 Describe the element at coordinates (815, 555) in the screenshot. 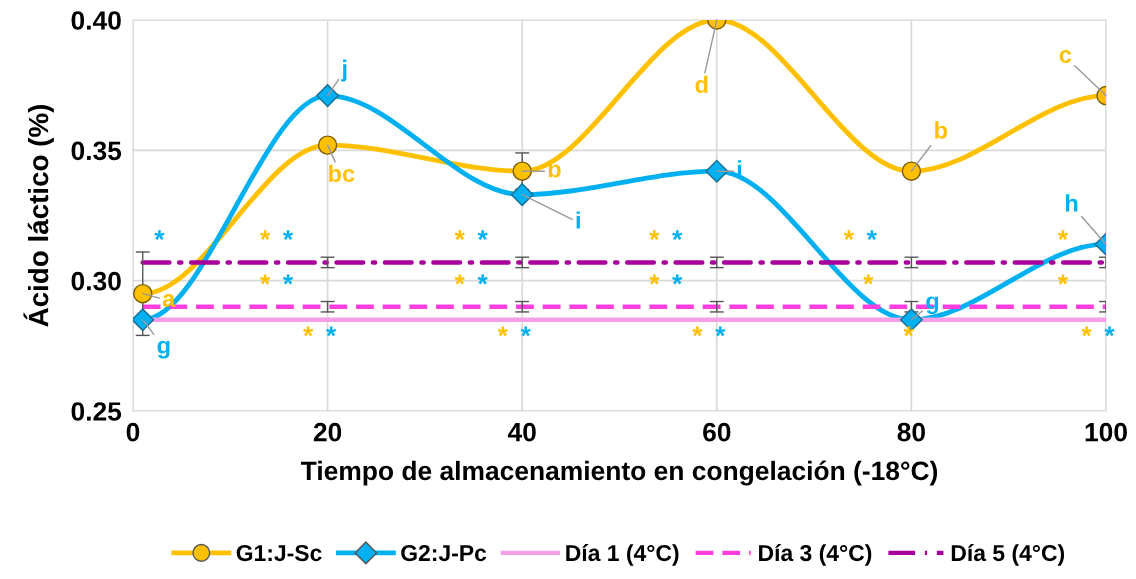

I see `legend-label: Día 3 (4°C)` at that location.